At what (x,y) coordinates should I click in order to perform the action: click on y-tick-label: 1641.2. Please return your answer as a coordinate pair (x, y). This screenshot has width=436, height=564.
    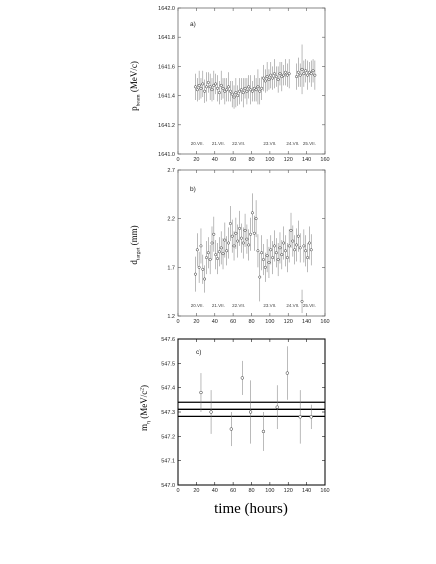
    Looking at the image, I should click on (166, 126).